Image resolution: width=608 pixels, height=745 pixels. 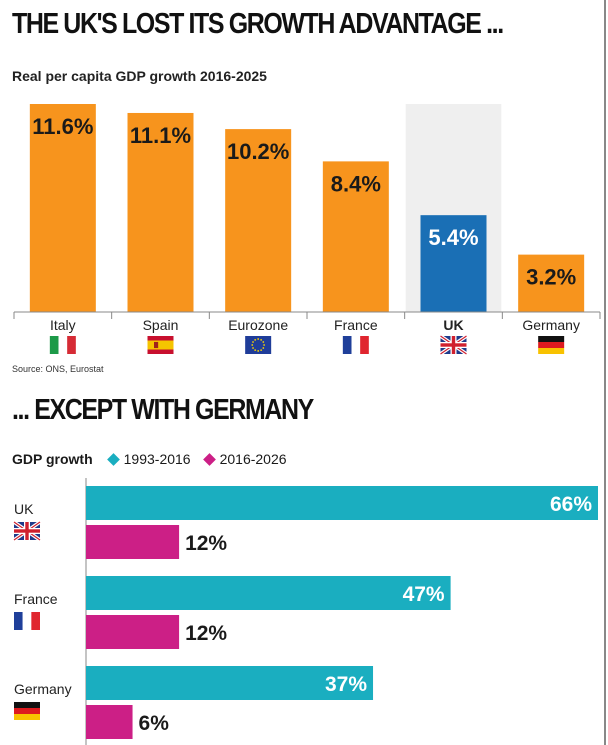 What do you see at coordinates (133, 632) in the screenshot?
I see `bar-2016-2026-france` at bounding box center [133, 632].